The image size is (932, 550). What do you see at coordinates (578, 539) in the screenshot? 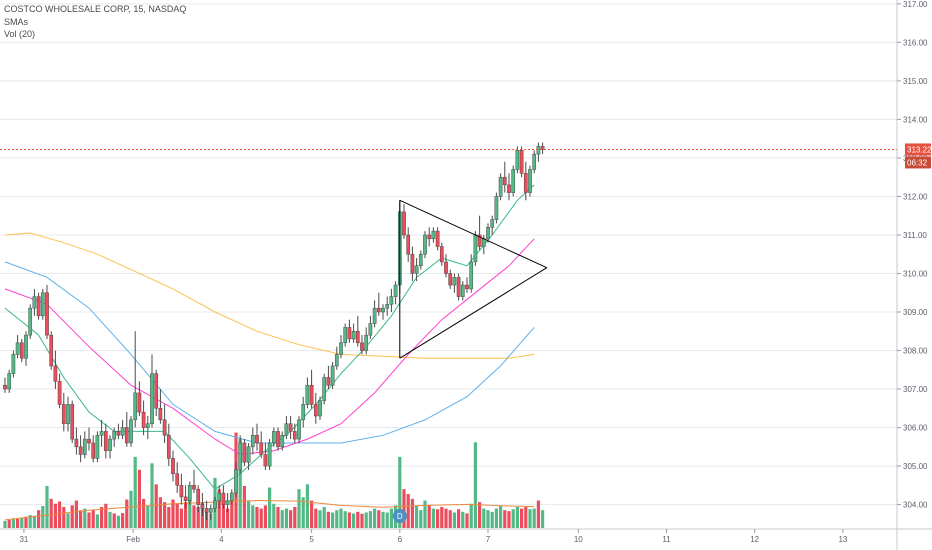
I see `time-axis-label: 10` at bounding box center [578, 539].